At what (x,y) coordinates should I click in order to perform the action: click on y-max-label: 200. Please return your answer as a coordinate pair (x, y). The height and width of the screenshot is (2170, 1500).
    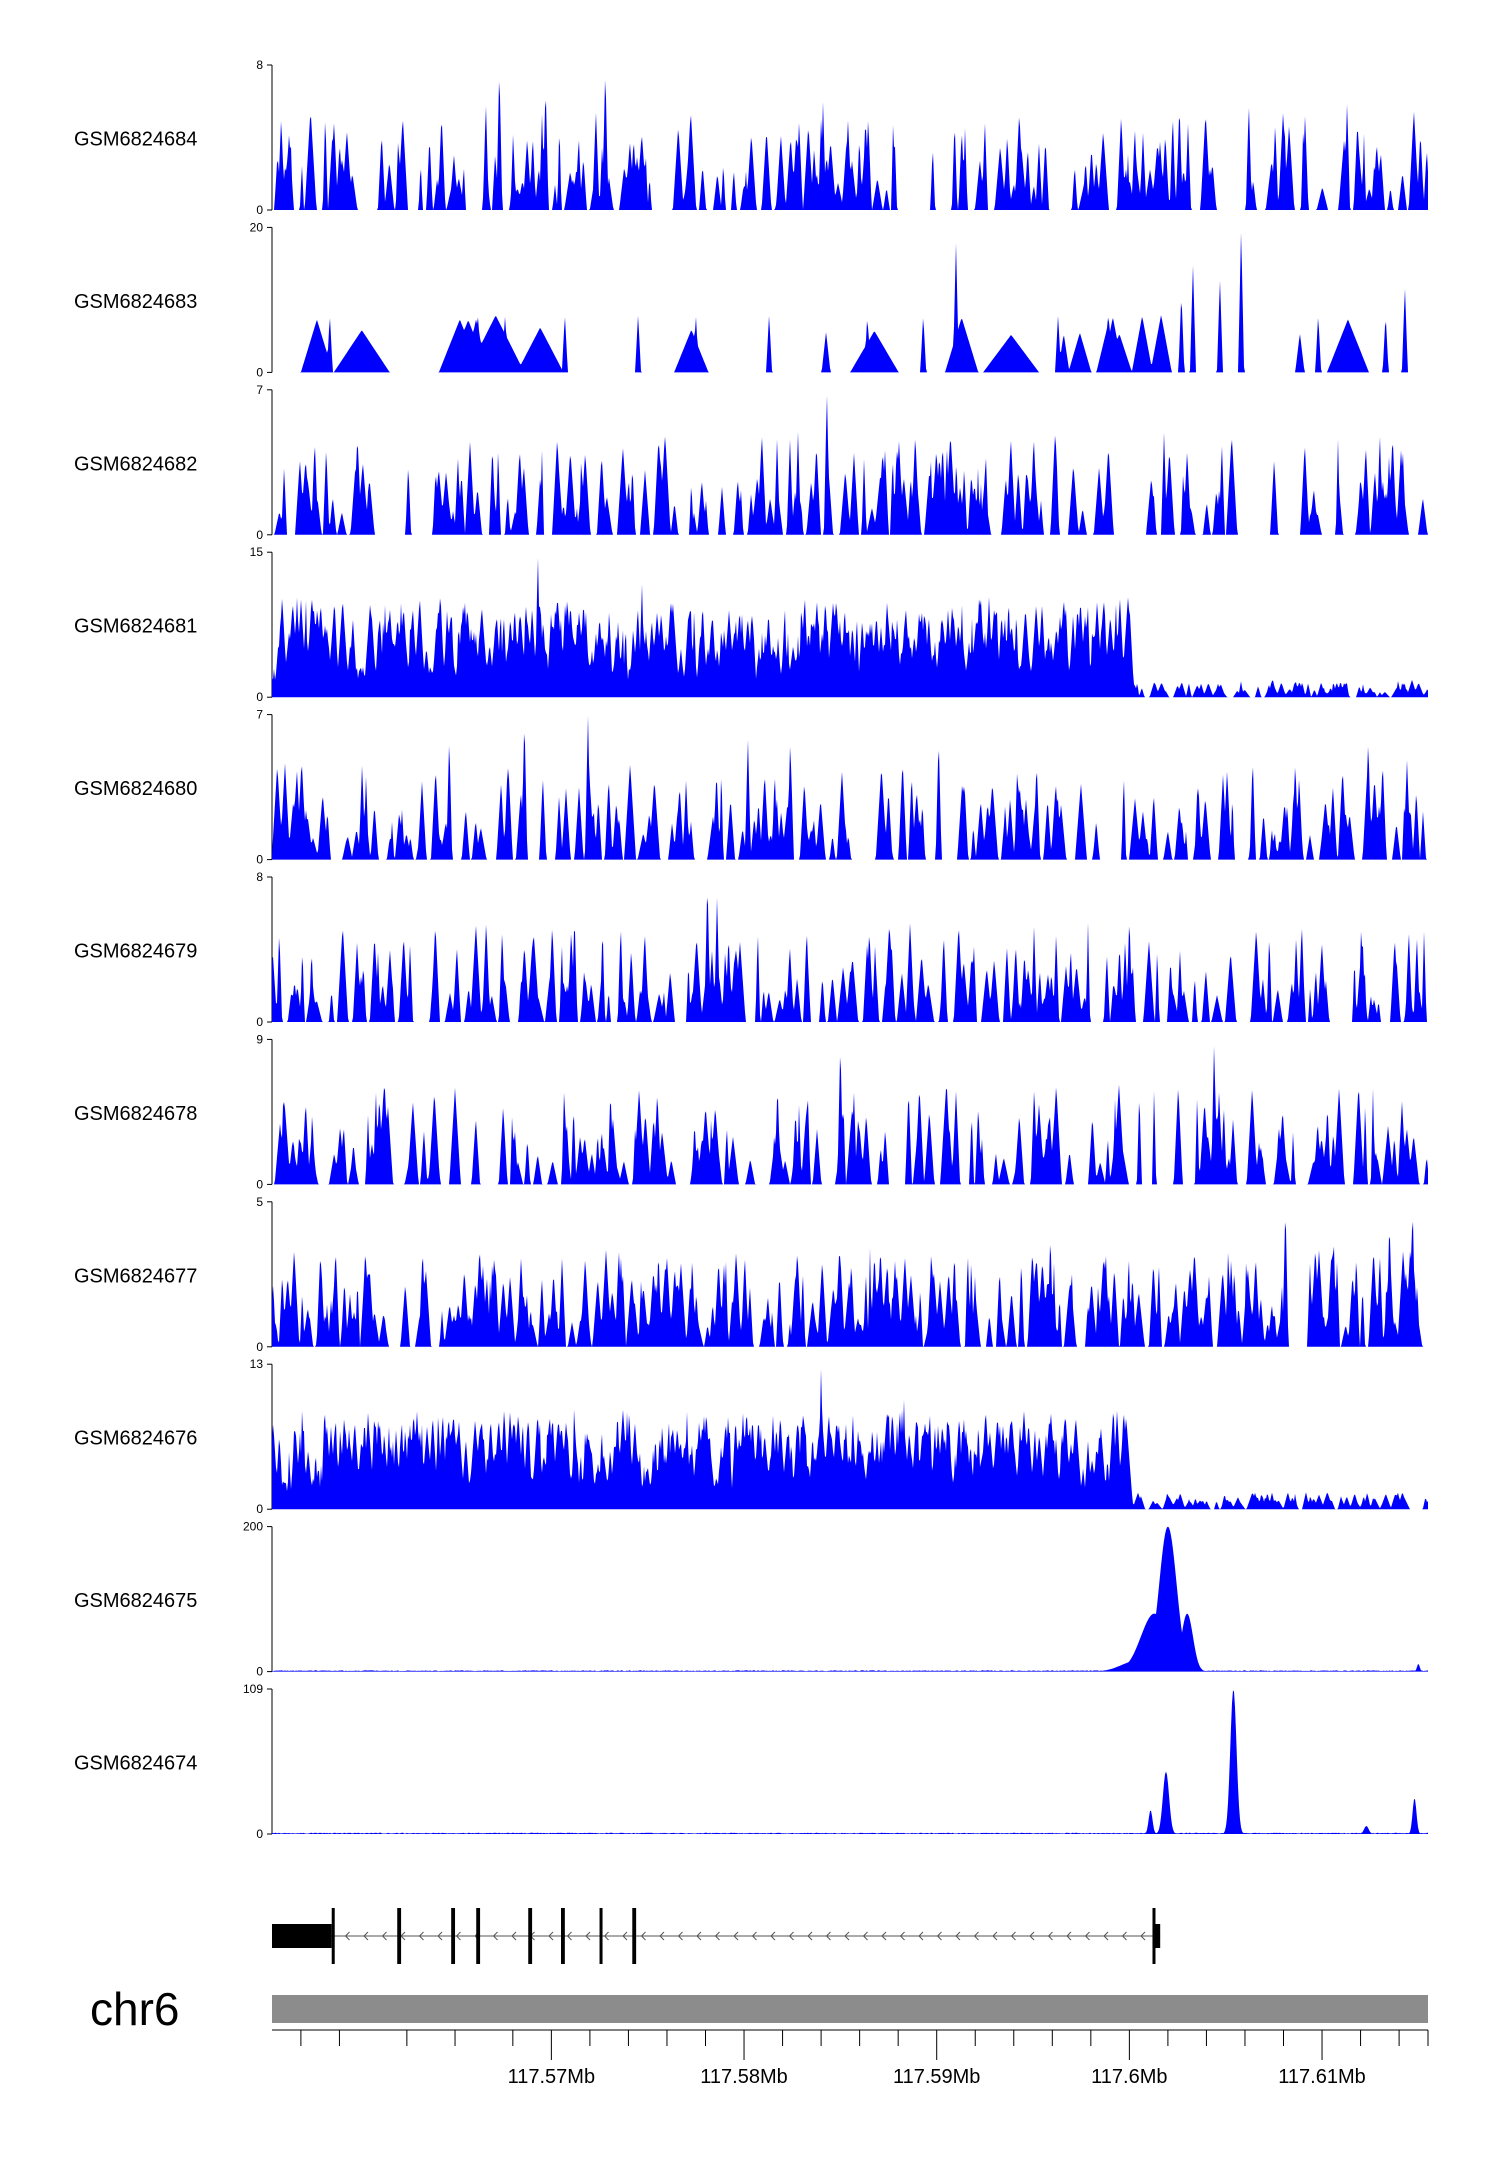
    Looking at the image, I should click on (253, 1527).